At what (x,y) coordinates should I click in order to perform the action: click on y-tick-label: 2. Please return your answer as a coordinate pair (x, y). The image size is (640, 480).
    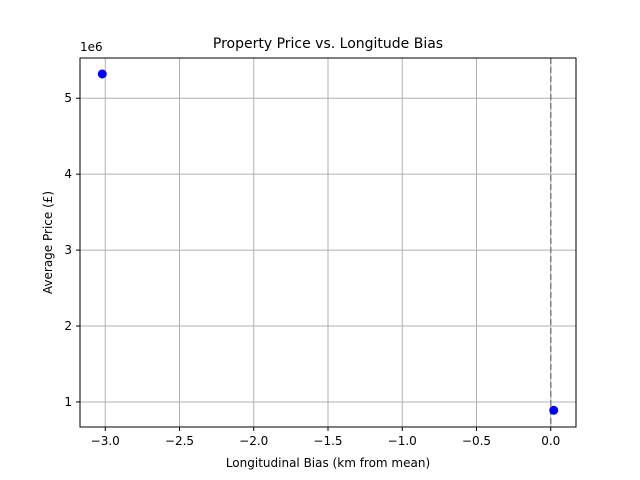
    Looking at the image, I should click on (68, 326).